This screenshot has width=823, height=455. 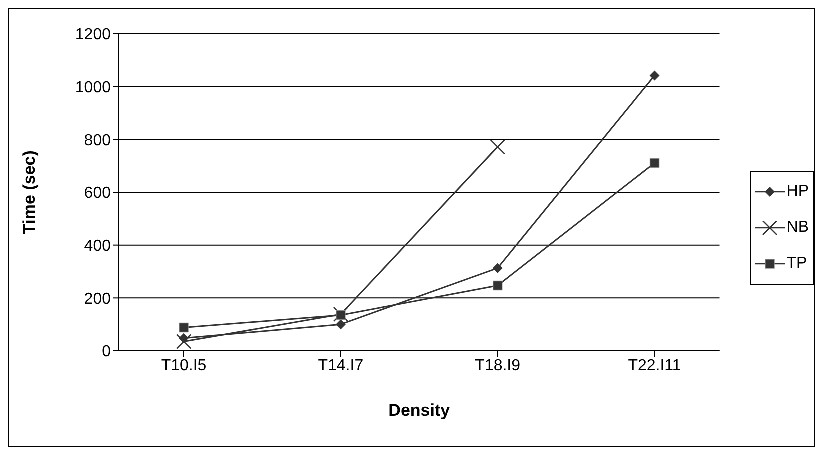 What do you see at coordinates (655, 365) in the screenshot?
I see `x-tick-label: T22.I11` at bounding box center [655, 365].